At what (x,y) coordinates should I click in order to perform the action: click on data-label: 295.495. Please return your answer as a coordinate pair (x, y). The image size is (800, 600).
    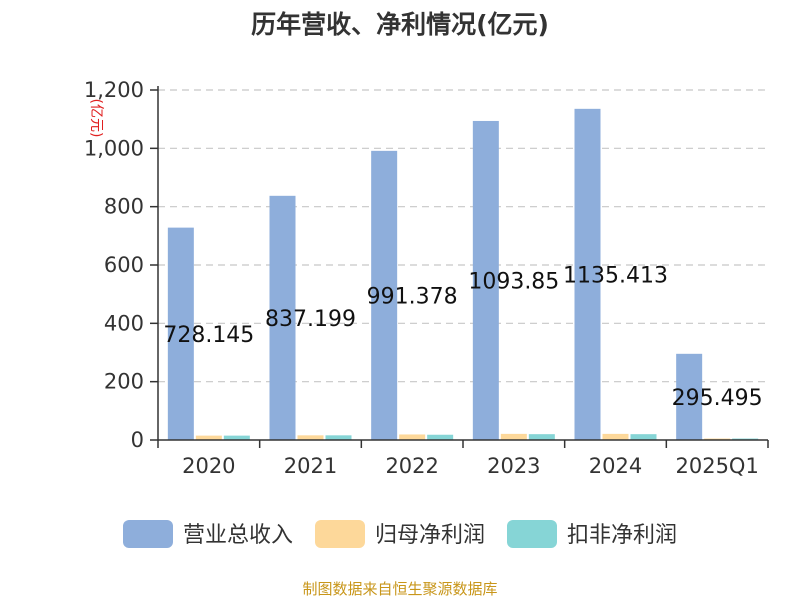
    Looking at the image, I should click on (717, 398).